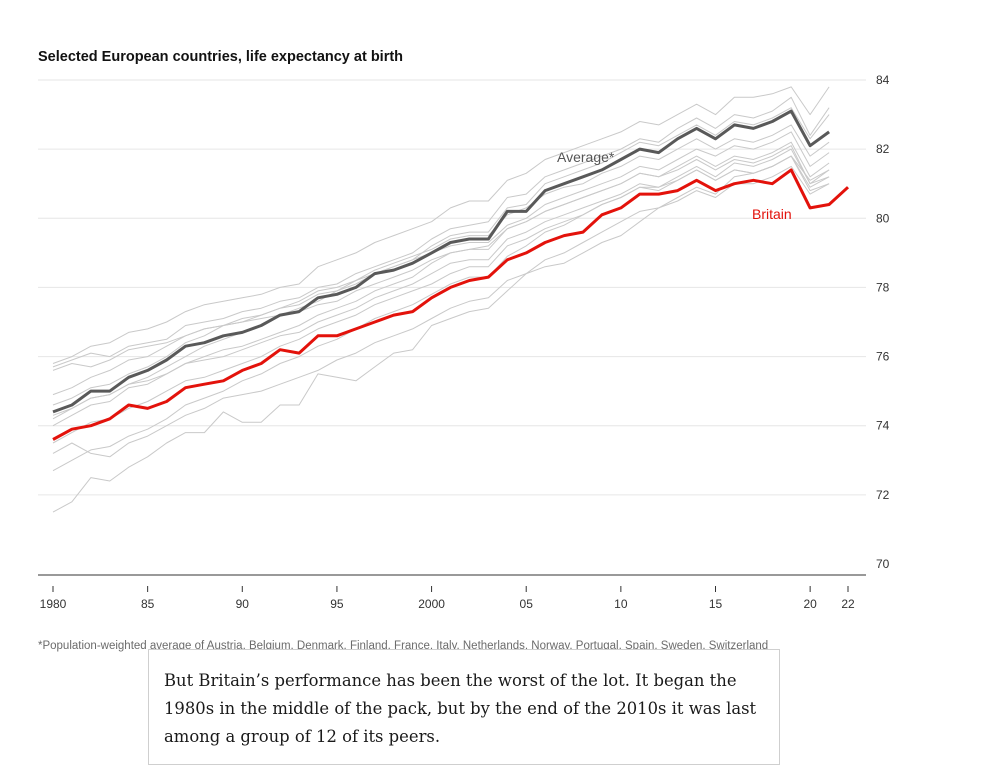  Describe the element at coordinates (883, 287) in the screenshot. I see `y-tick-label-78: 78` at that location.